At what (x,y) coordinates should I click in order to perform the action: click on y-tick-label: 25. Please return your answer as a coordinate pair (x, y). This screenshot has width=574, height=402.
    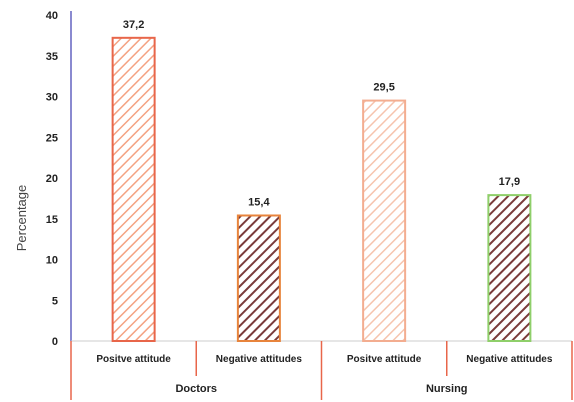
    Looking at the image, I should click on (52, 138).